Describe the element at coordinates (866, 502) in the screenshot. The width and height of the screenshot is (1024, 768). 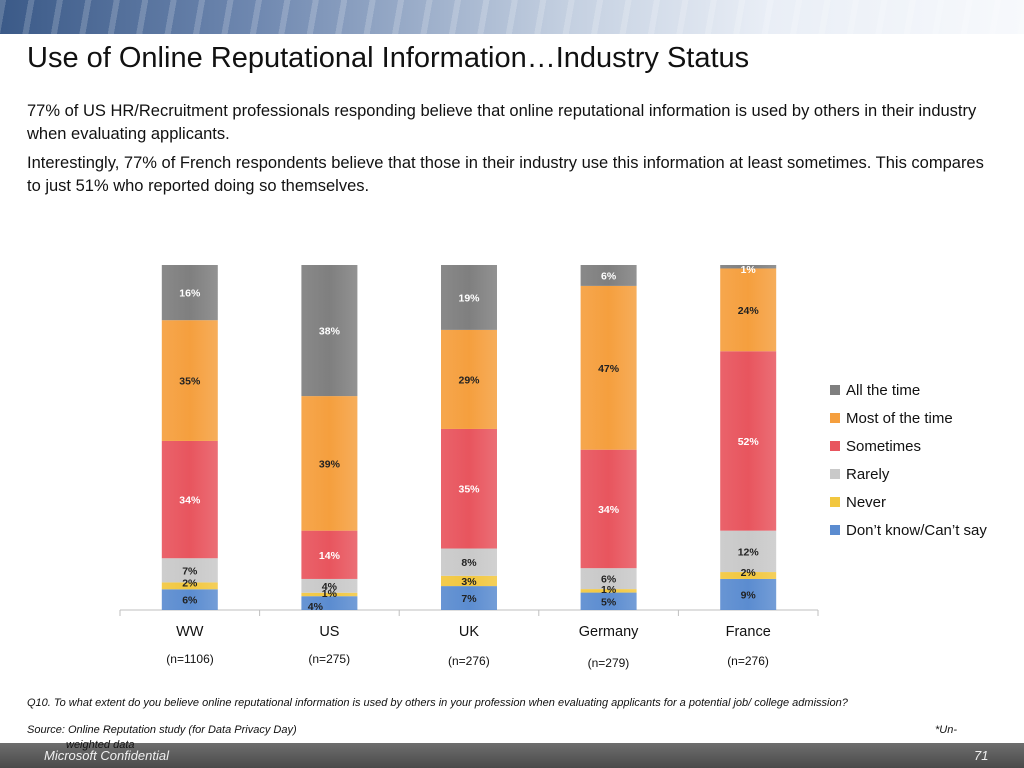
I see `legend-label: Never` at that location.